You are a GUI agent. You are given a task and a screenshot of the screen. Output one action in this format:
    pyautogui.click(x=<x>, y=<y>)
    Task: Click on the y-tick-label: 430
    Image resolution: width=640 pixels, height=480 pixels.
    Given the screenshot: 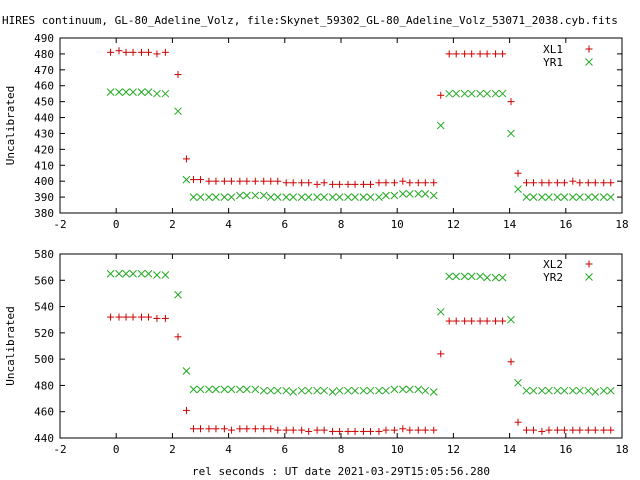 What is the action you would take?
    pyautogui.click(x=44, y=133)
    